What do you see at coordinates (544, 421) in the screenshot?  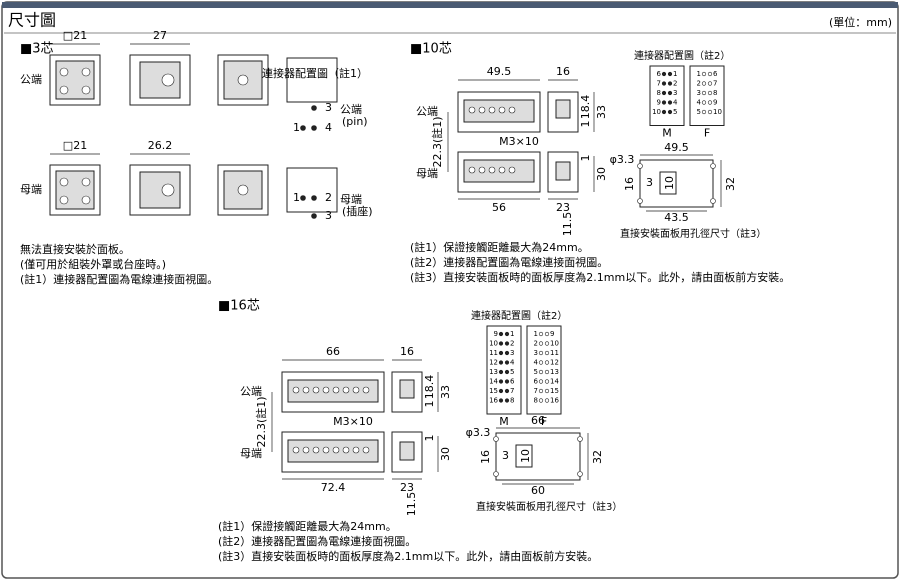 I see `layout-f: F` at bounding box center [544, 421].